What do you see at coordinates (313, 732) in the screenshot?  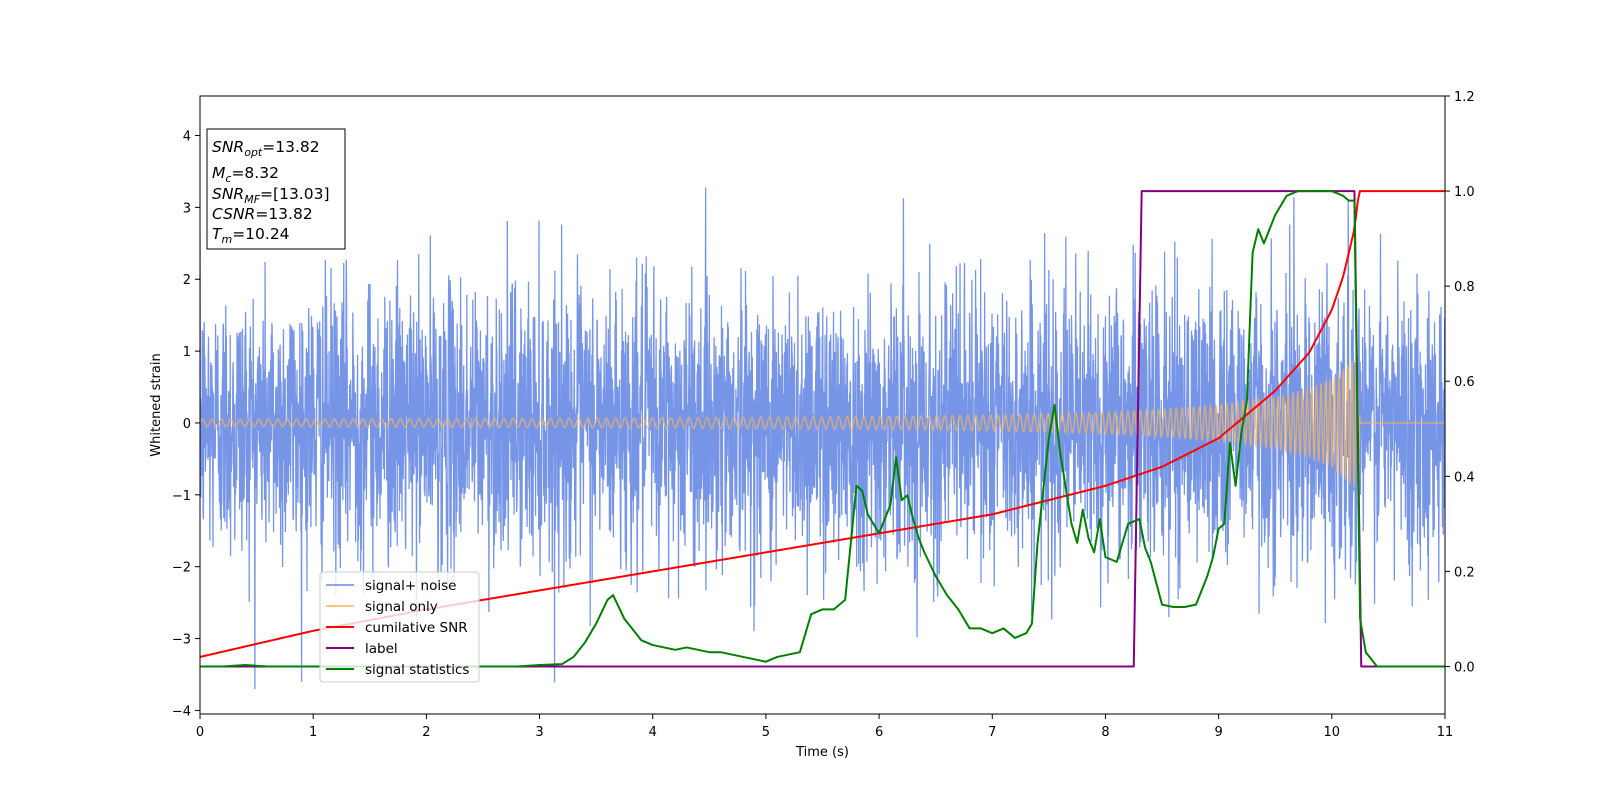 I see `x-tick-label: 1` at bounding box center [313, 732].